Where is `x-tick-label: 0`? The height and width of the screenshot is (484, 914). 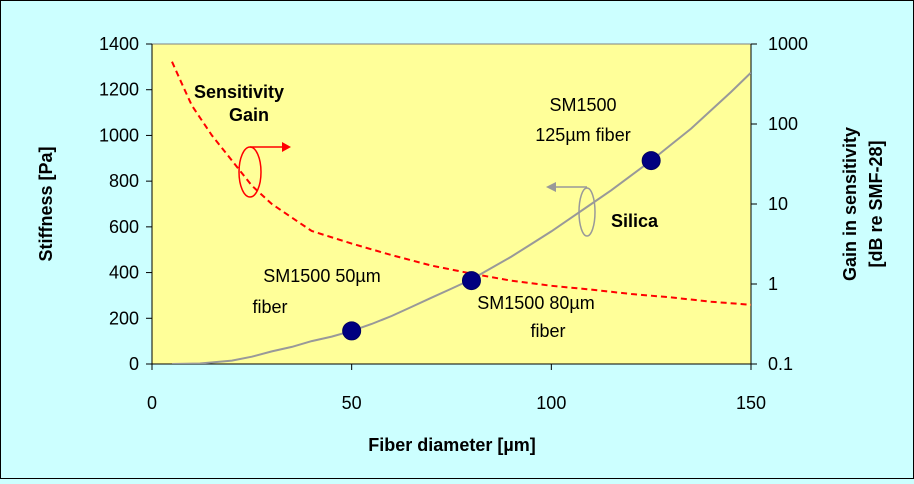
x-tick-label: 0 is located at coordinates (152, 403).